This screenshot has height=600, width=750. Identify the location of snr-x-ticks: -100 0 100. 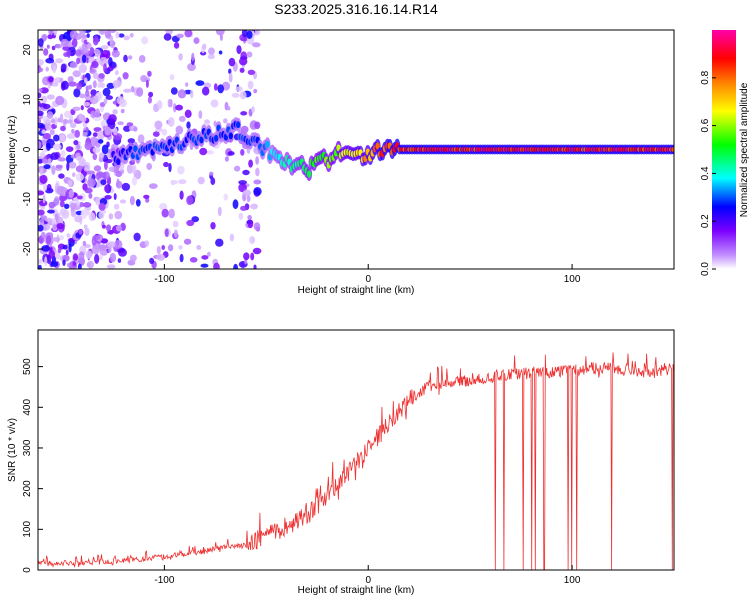
(367, 575).